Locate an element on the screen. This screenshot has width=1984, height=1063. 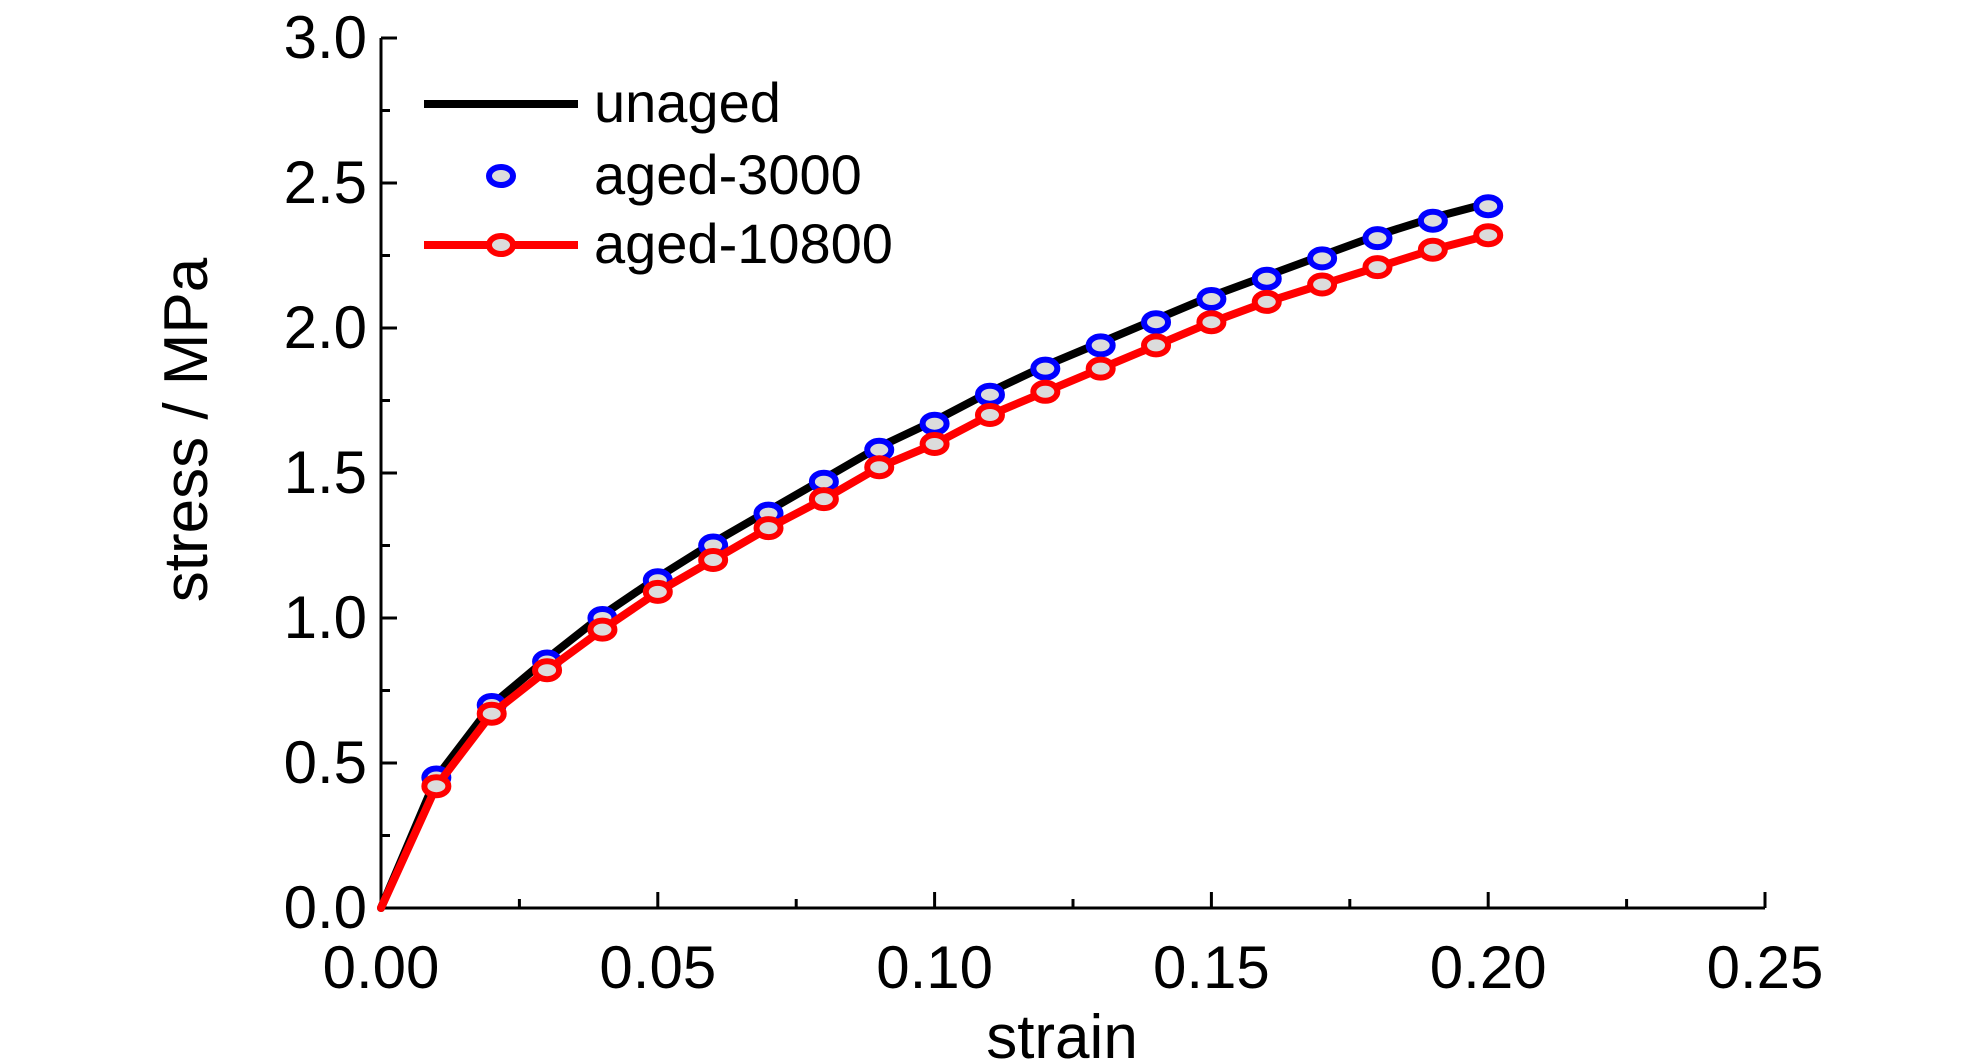
x-tick-label: 0.25 is located at coordinates (1765, 967).